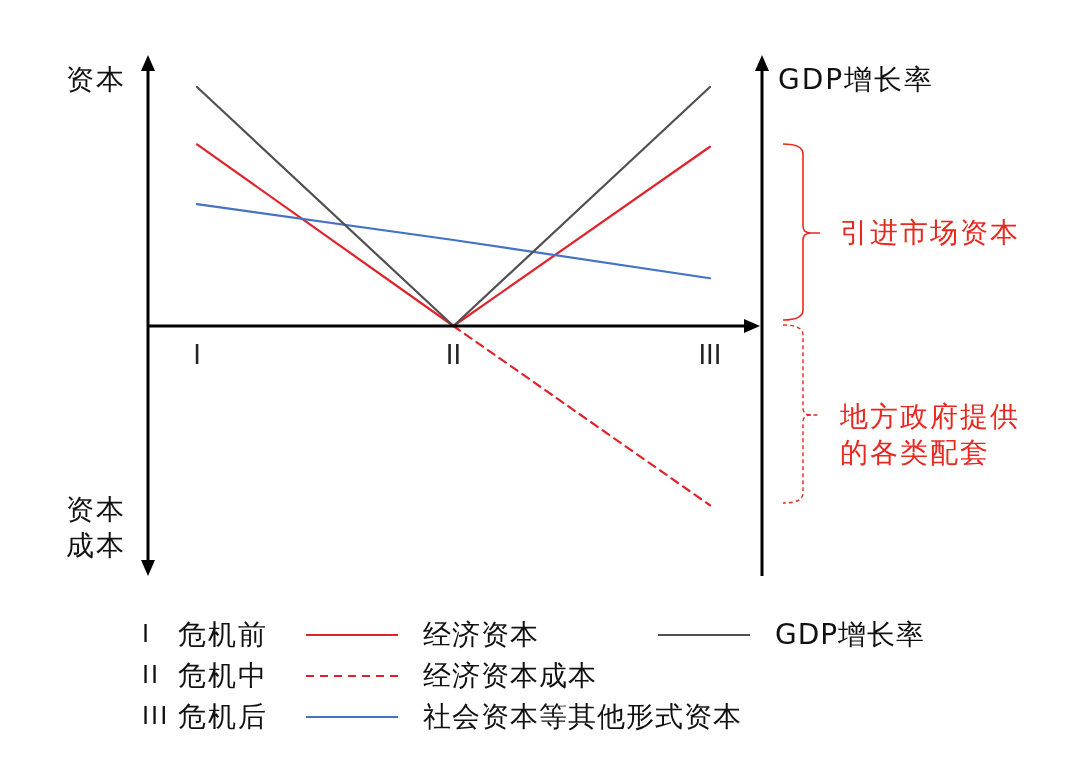 The height and width of the screenshot is (784, 1080). I want to click on text: 引进市场资本, so click(930, 233).